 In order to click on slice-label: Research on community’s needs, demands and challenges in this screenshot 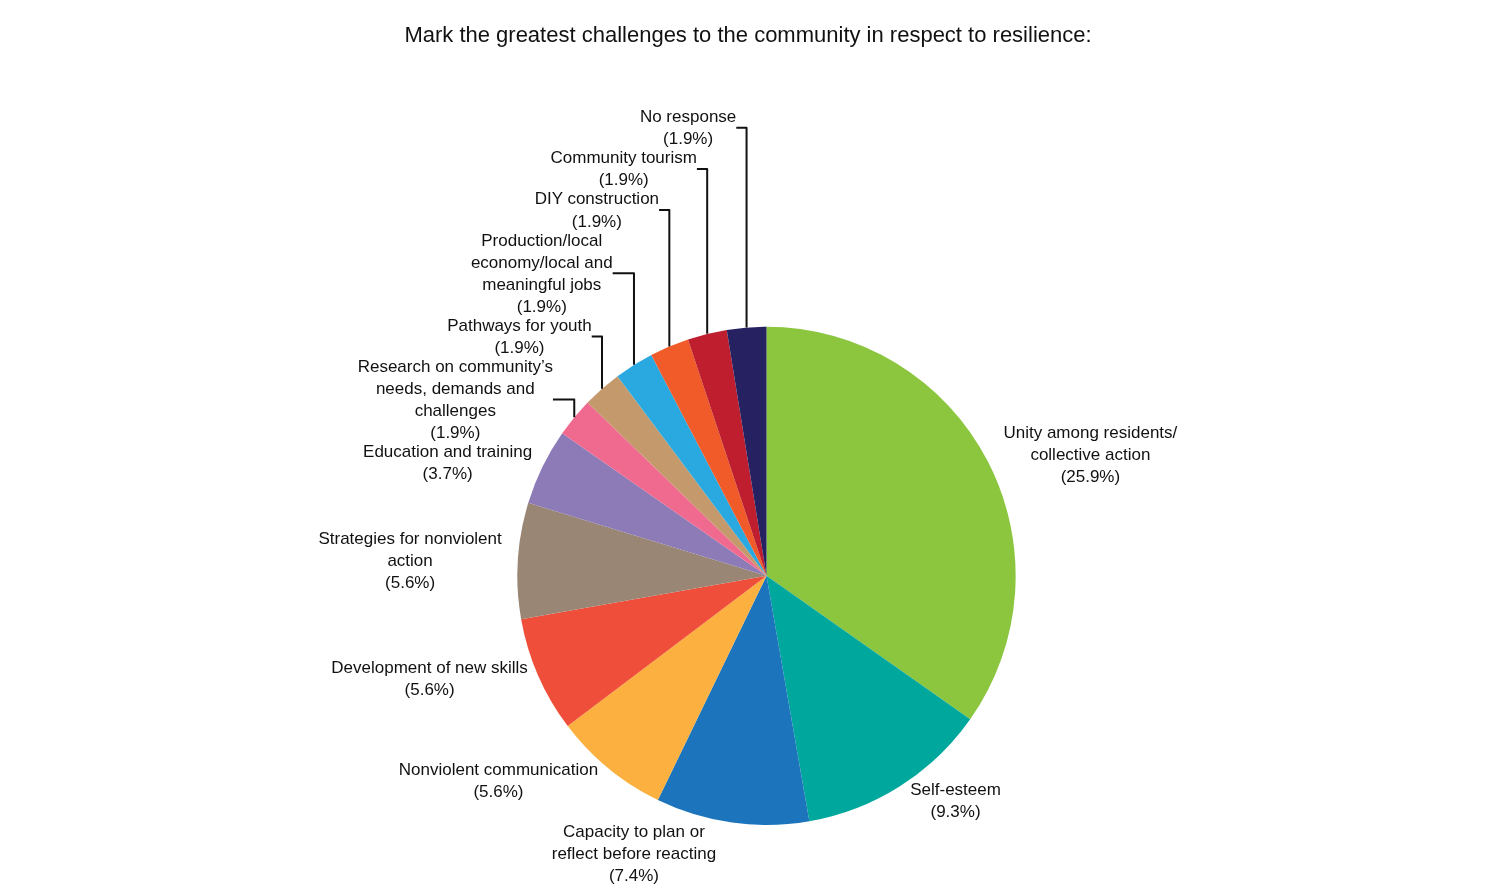, I will do `click(455, 388)`.